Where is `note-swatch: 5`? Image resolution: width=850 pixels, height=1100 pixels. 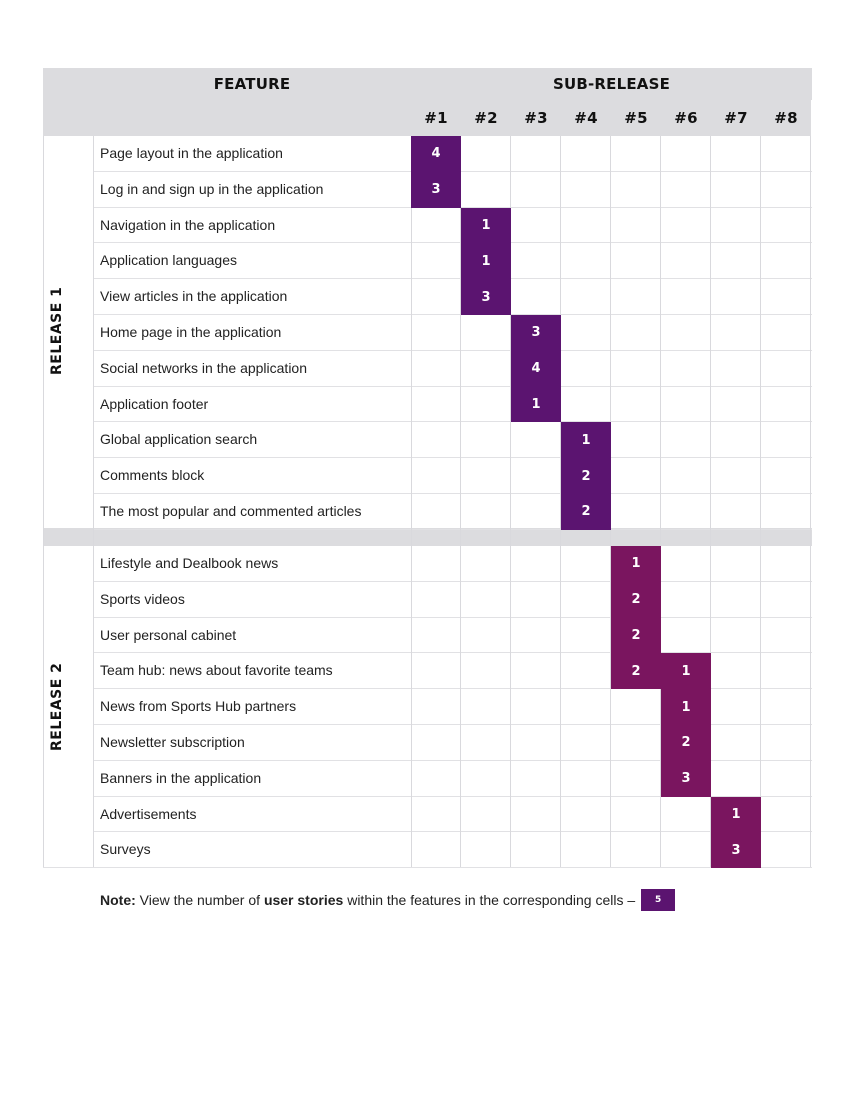 note-swatch: 5 is located at coordinates (658, 900).